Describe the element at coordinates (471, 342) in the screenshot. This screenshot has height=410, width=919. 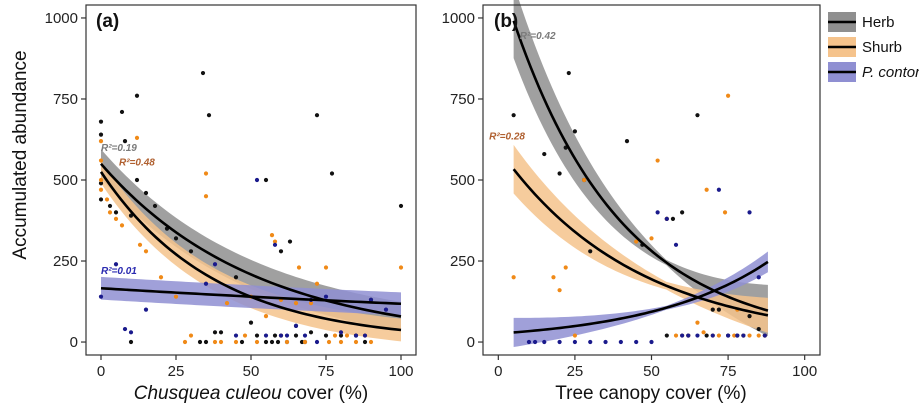
I see `y-tick-label: 0` at that location.